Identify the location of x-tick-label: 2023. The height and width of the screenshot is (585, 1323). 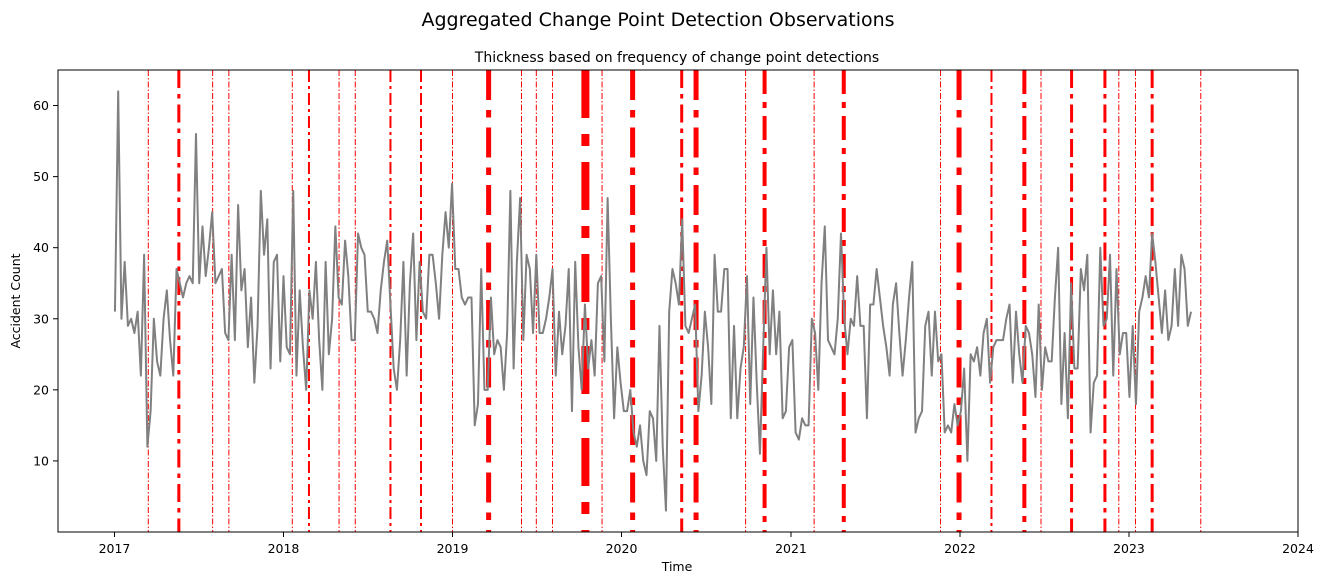
(1129, 548).